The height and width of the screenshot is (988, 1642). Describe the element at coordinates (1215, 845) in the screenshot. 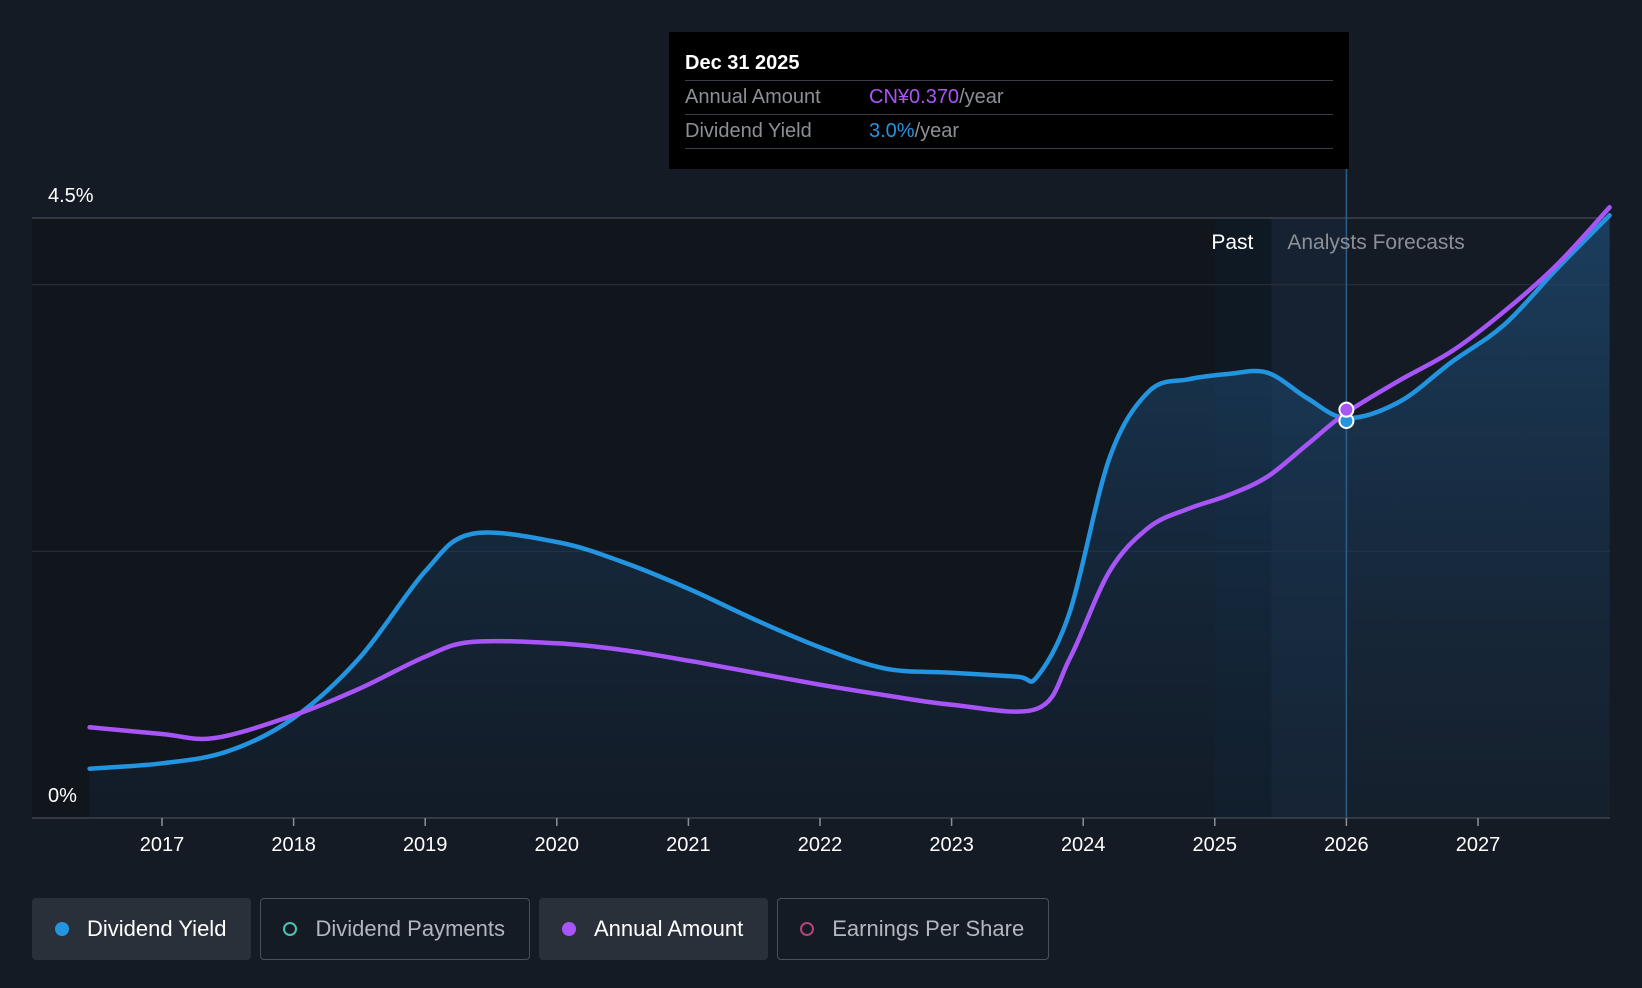

I see `x-tick-label: 2025` at that location.